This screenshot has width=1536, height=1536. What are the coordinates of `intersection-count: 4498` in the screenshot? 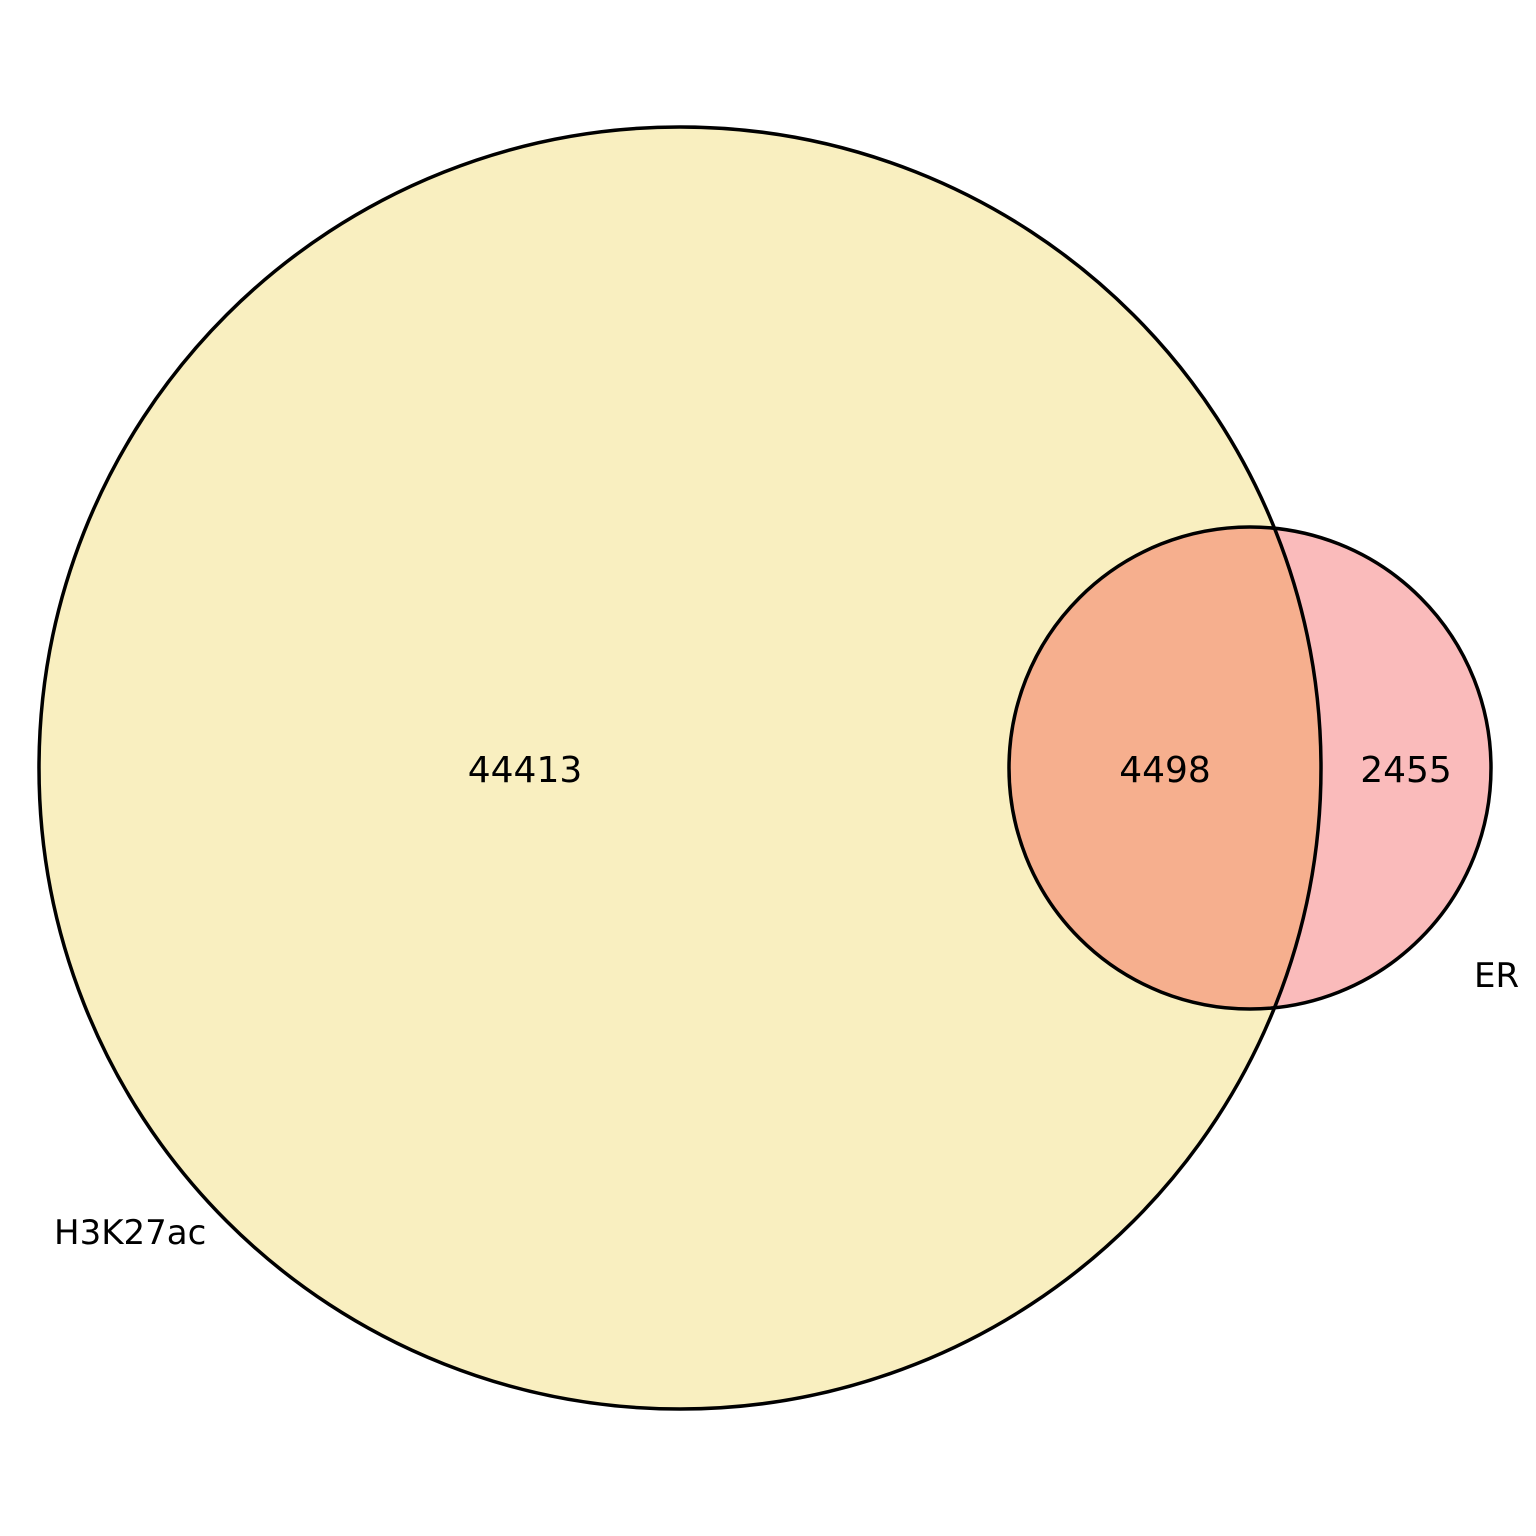 It's located at (1165, 770).